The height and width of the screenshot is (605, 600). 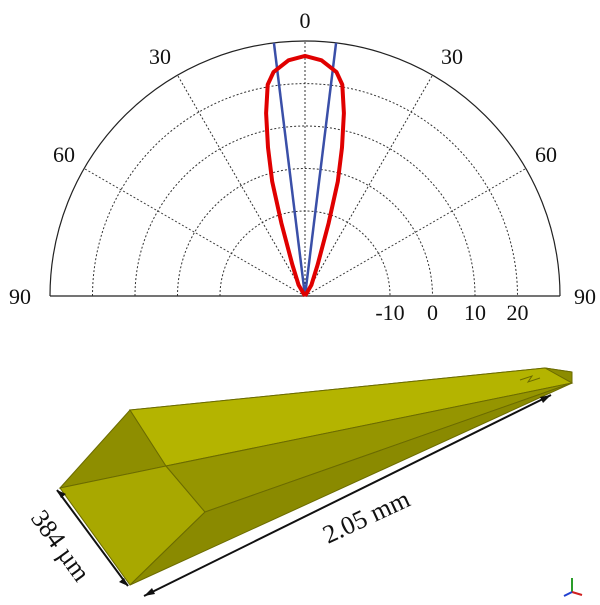 I want to click on horn-tip-step, so click(x=530, y=379).